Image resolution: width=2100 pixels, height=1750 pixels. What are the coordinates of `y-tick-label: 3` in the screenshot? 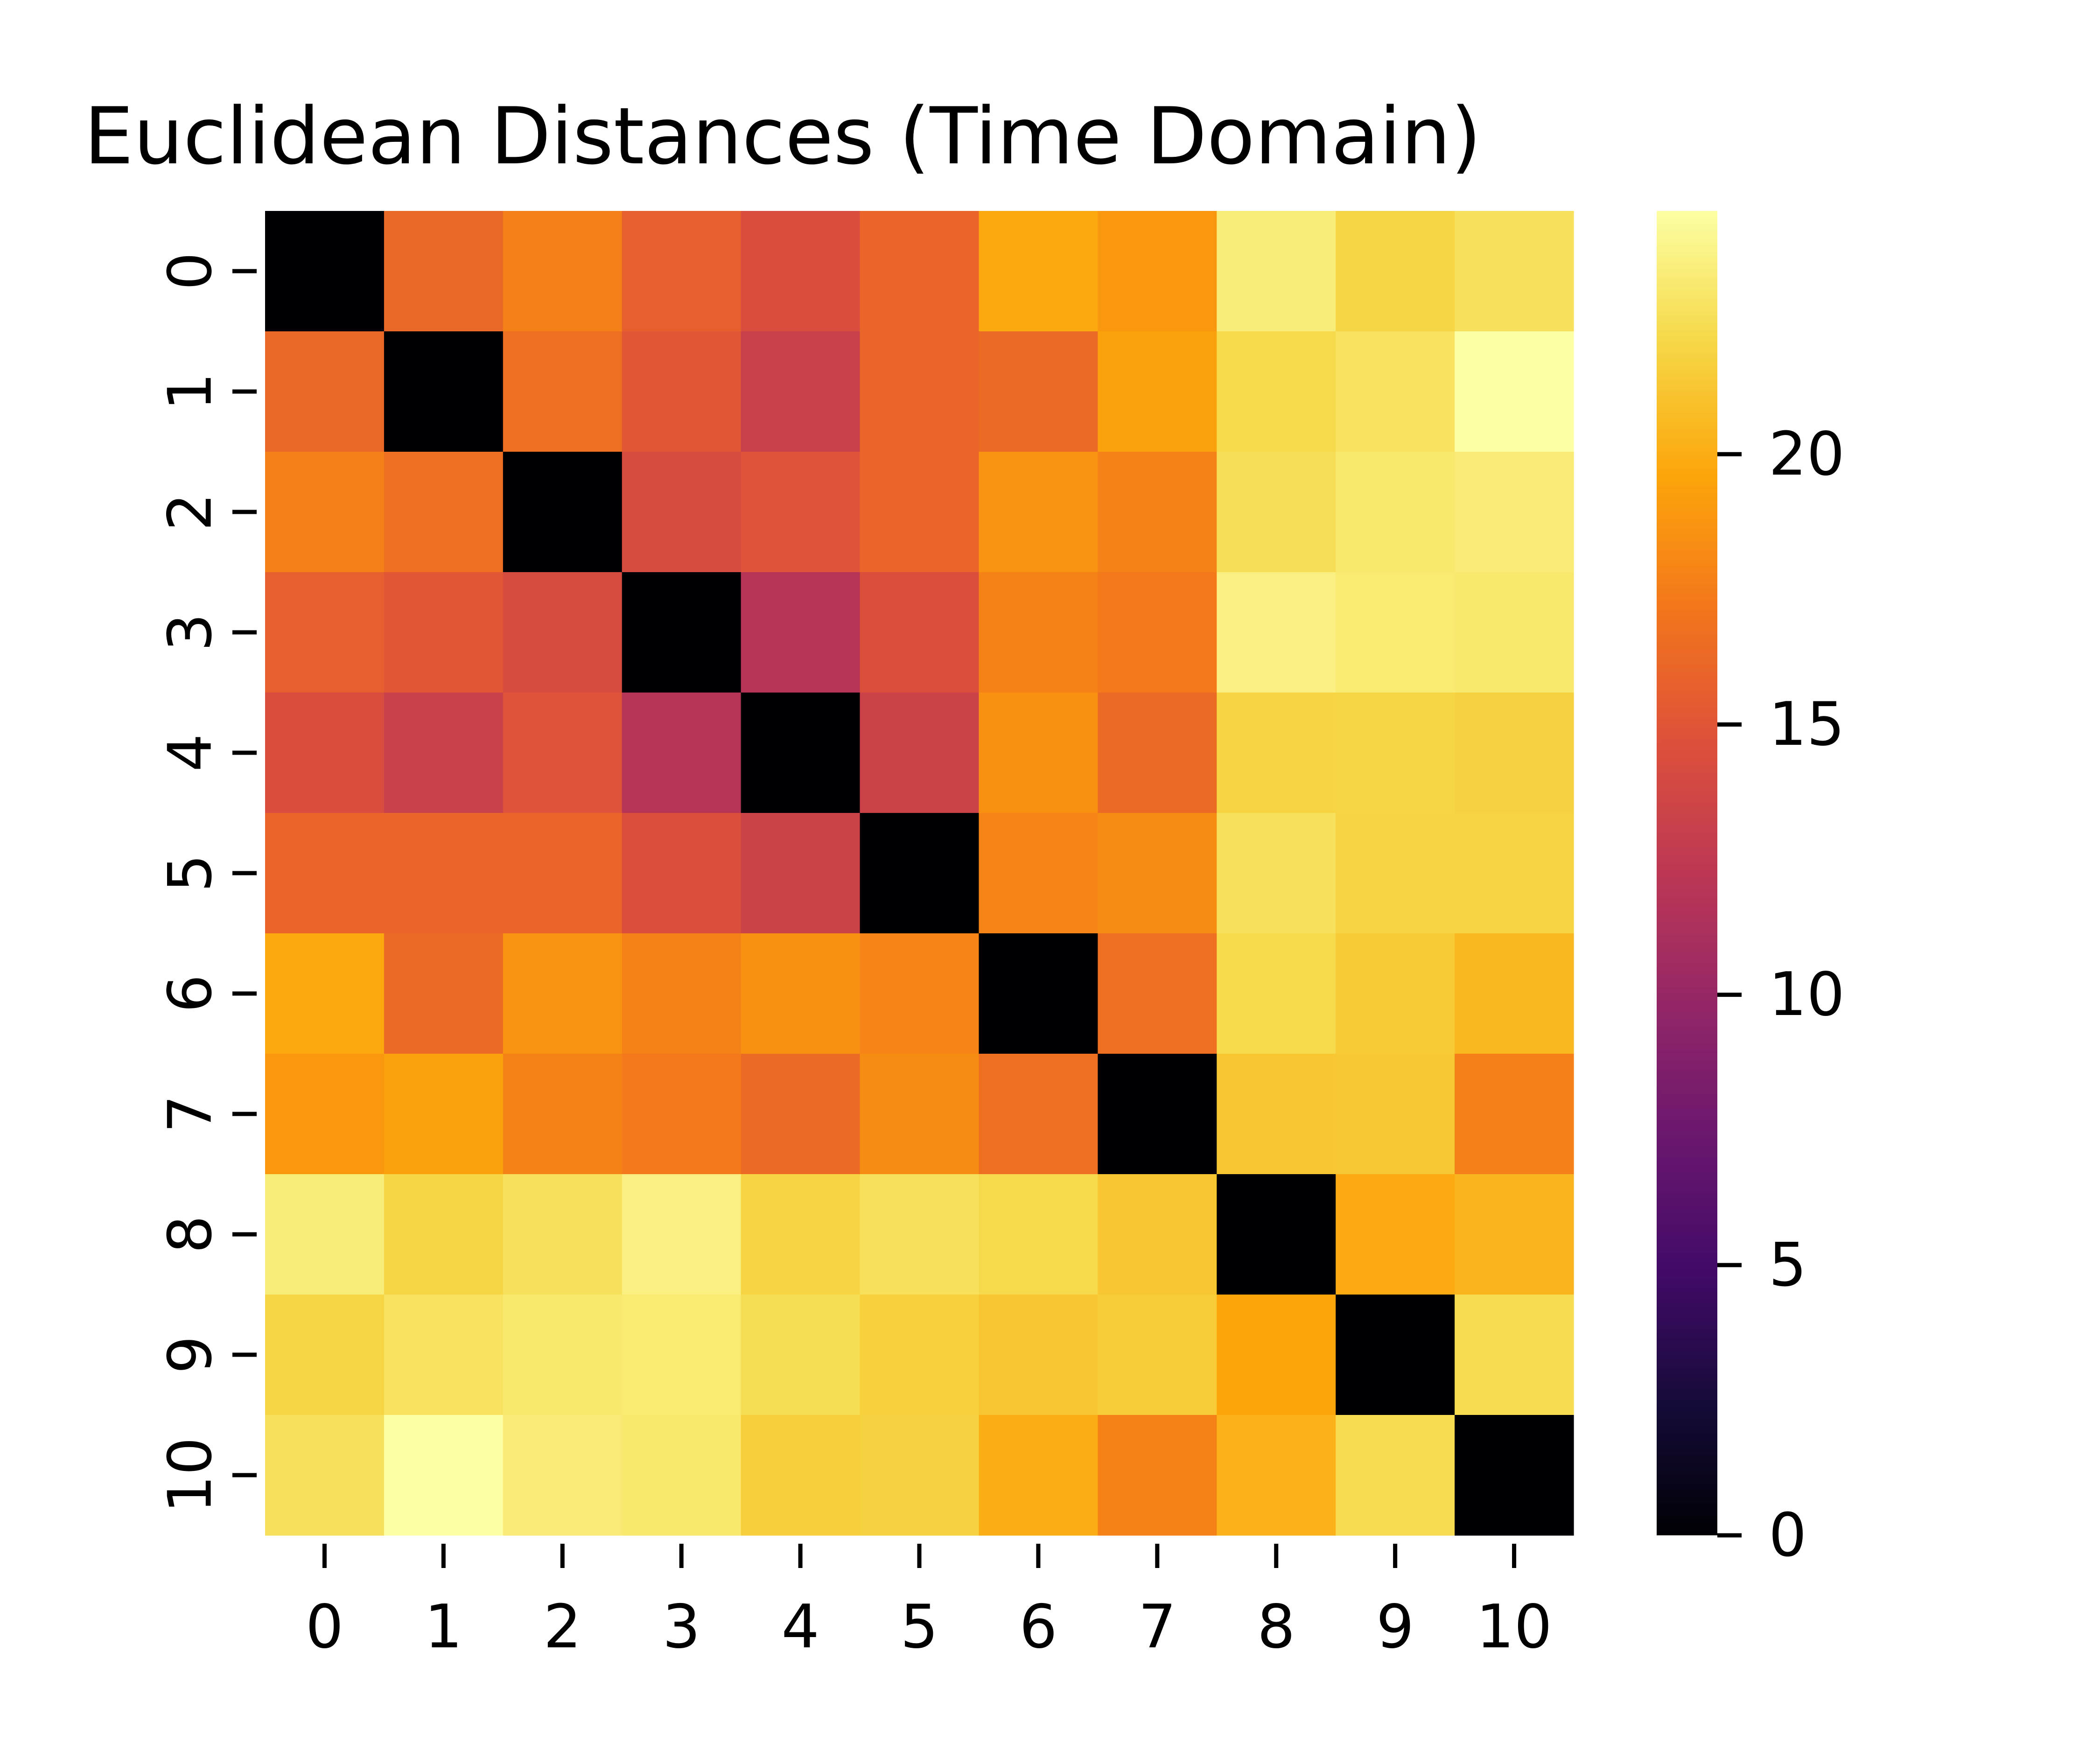 It's located at (190, 632).